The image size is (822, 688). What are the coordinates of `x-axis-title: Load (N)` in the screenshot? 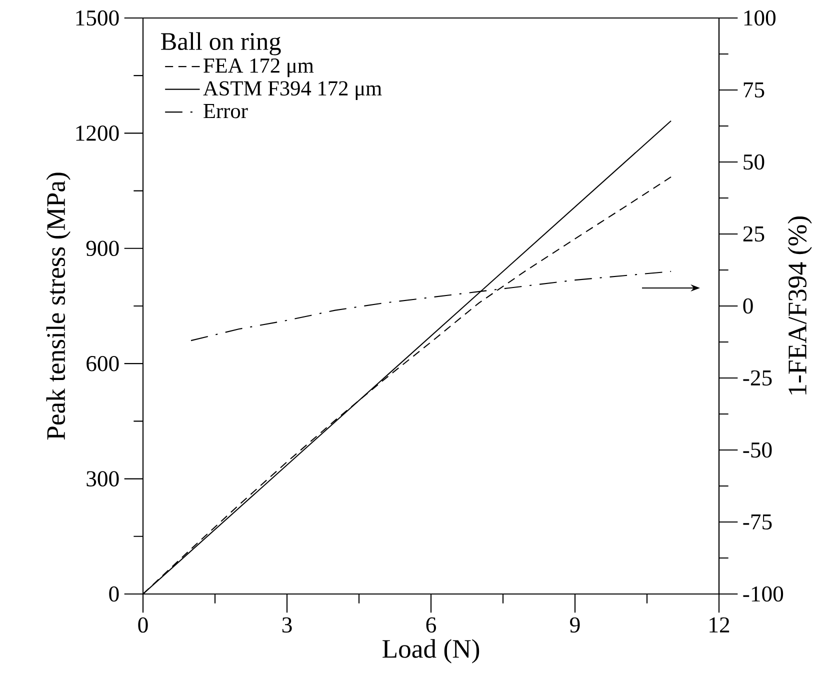 It's located at (431, 651).